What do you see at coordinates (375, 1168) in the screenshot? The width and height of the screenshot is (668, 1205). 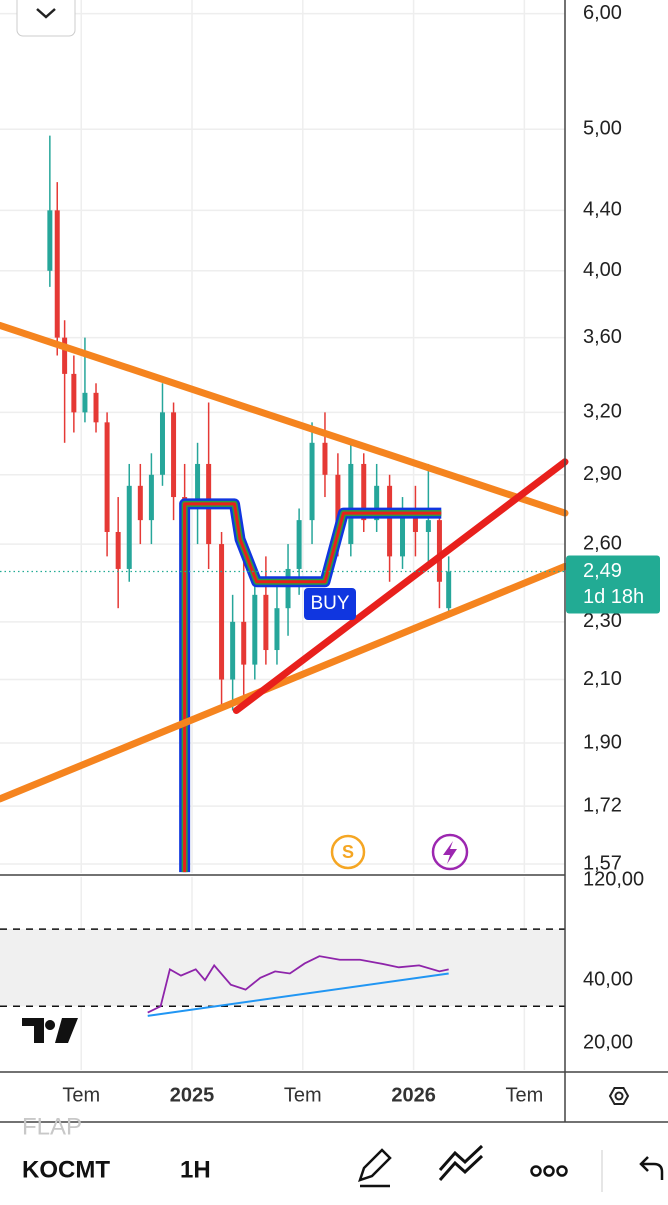 I see `draw-icon` at bounding box center [375, 1168].